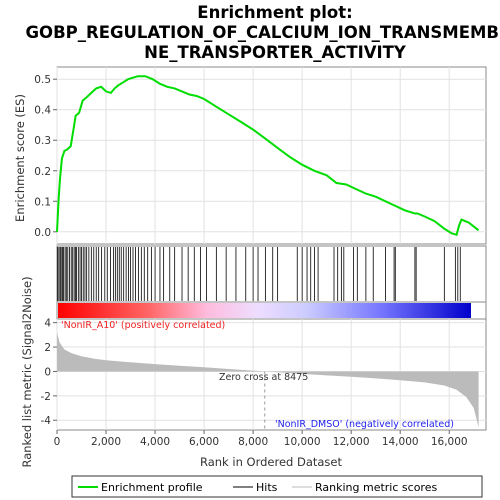  I want to click on chart-title-line-1: Enrichment plot:, so click(274, 12).